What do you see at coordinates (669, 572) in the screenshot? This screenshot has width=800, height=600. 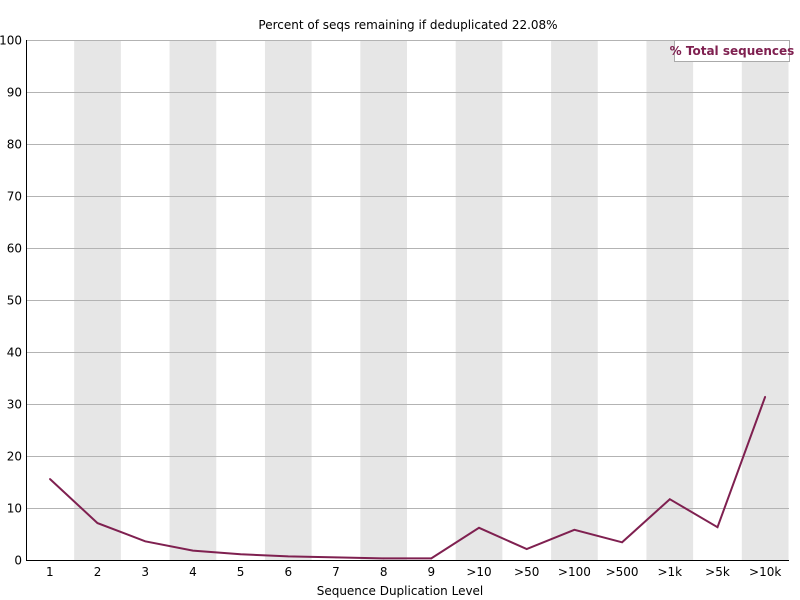 I see `x-tick-label: >1k` at bounding box center [669, 572].